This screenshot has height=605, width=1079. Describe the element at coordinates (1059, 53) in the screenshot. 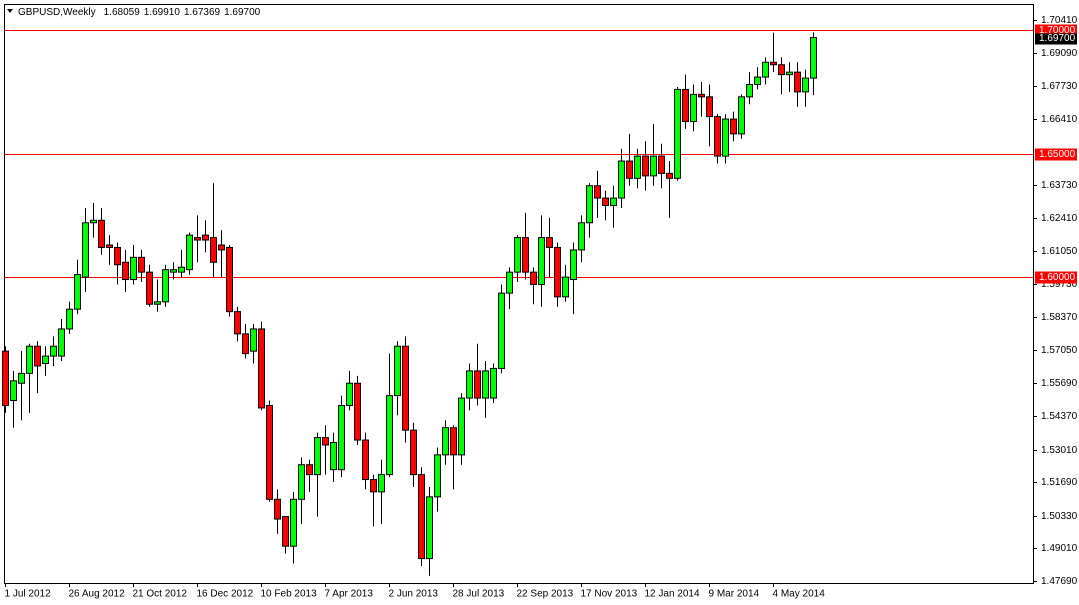

I see `y-tick-label: 1.69090` at that location.